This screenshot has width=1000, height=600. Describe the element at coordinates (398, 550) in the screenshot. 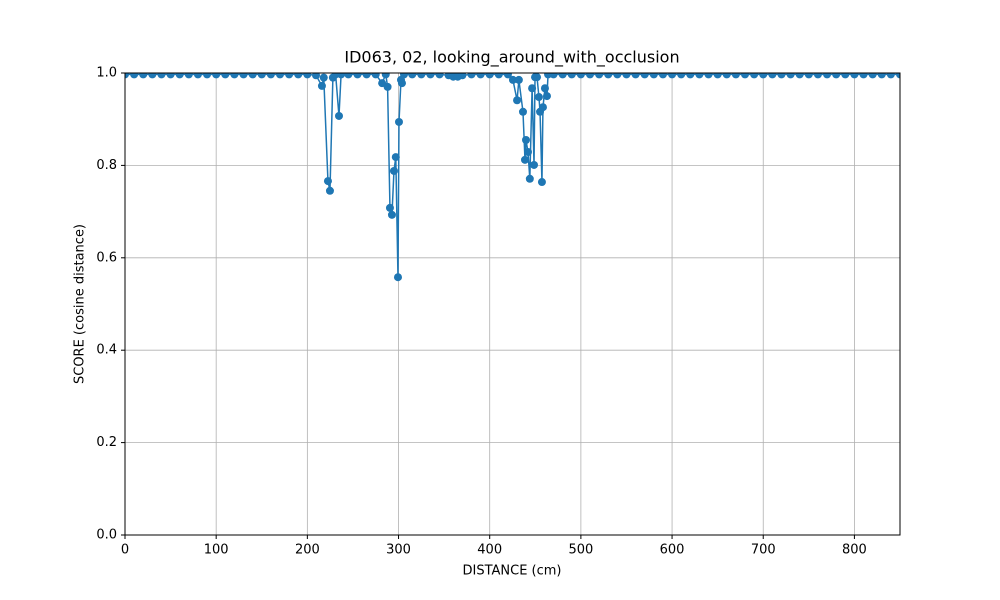

I see `x-tick-label: 300` at that location.